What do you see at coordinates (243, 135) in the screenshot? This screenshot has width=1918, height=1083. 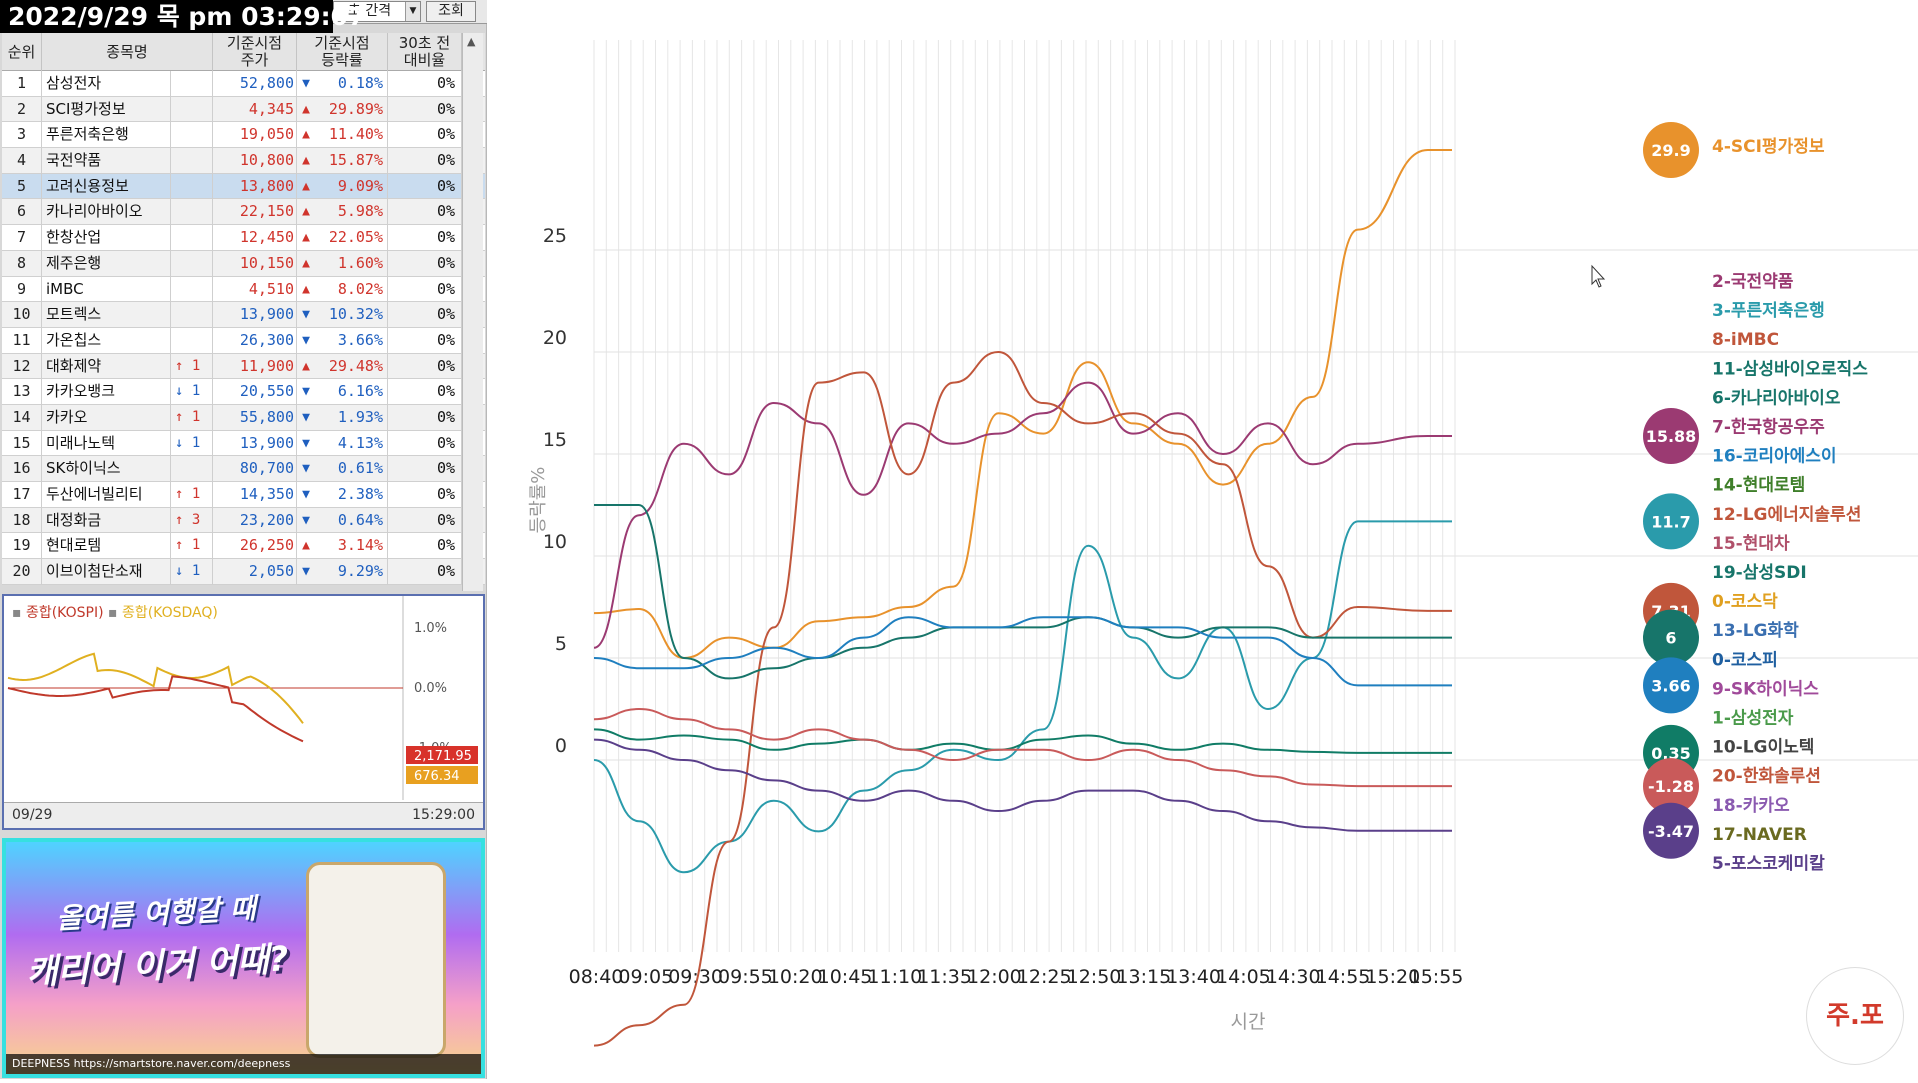 I see `table-row: 3 푸른저축은행 19,050 ▲ 11.40% 0%` at bounding box center [243, 135].